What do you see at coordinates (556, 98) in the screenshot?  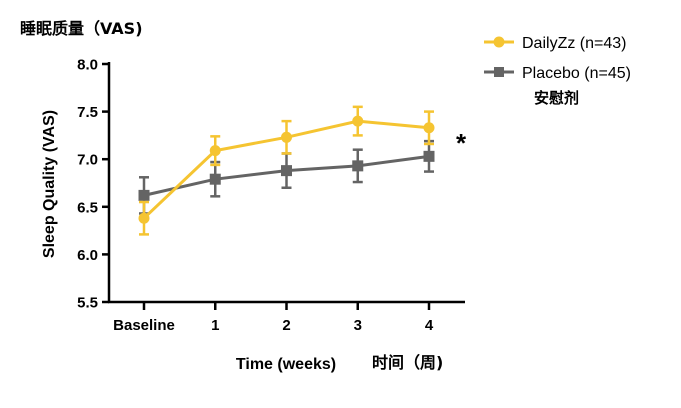 I see `legend-label-placebo-cn: 安慰剂` at bounding box center [556, 98].